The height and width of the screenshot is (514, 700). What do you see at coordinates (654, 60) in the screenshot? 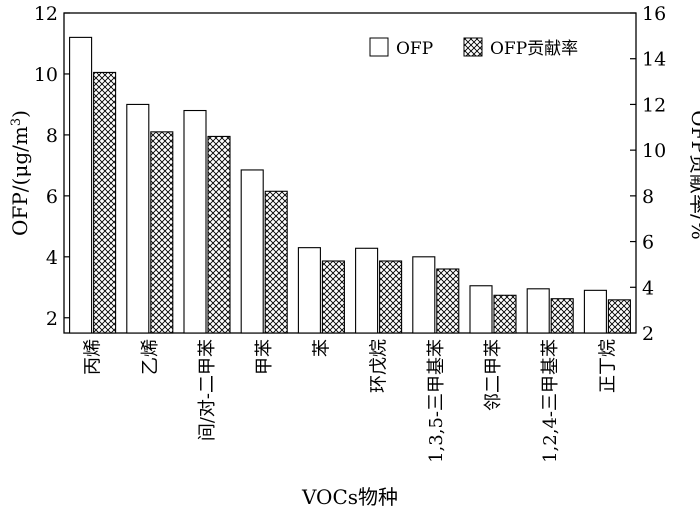
I see `y2-tick-label: 14` at bounding box center [654, 60].